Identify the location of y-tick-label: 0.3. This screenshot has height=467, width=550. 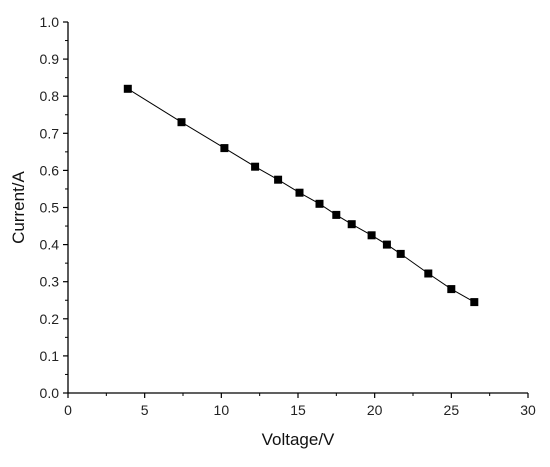
(50, 282).